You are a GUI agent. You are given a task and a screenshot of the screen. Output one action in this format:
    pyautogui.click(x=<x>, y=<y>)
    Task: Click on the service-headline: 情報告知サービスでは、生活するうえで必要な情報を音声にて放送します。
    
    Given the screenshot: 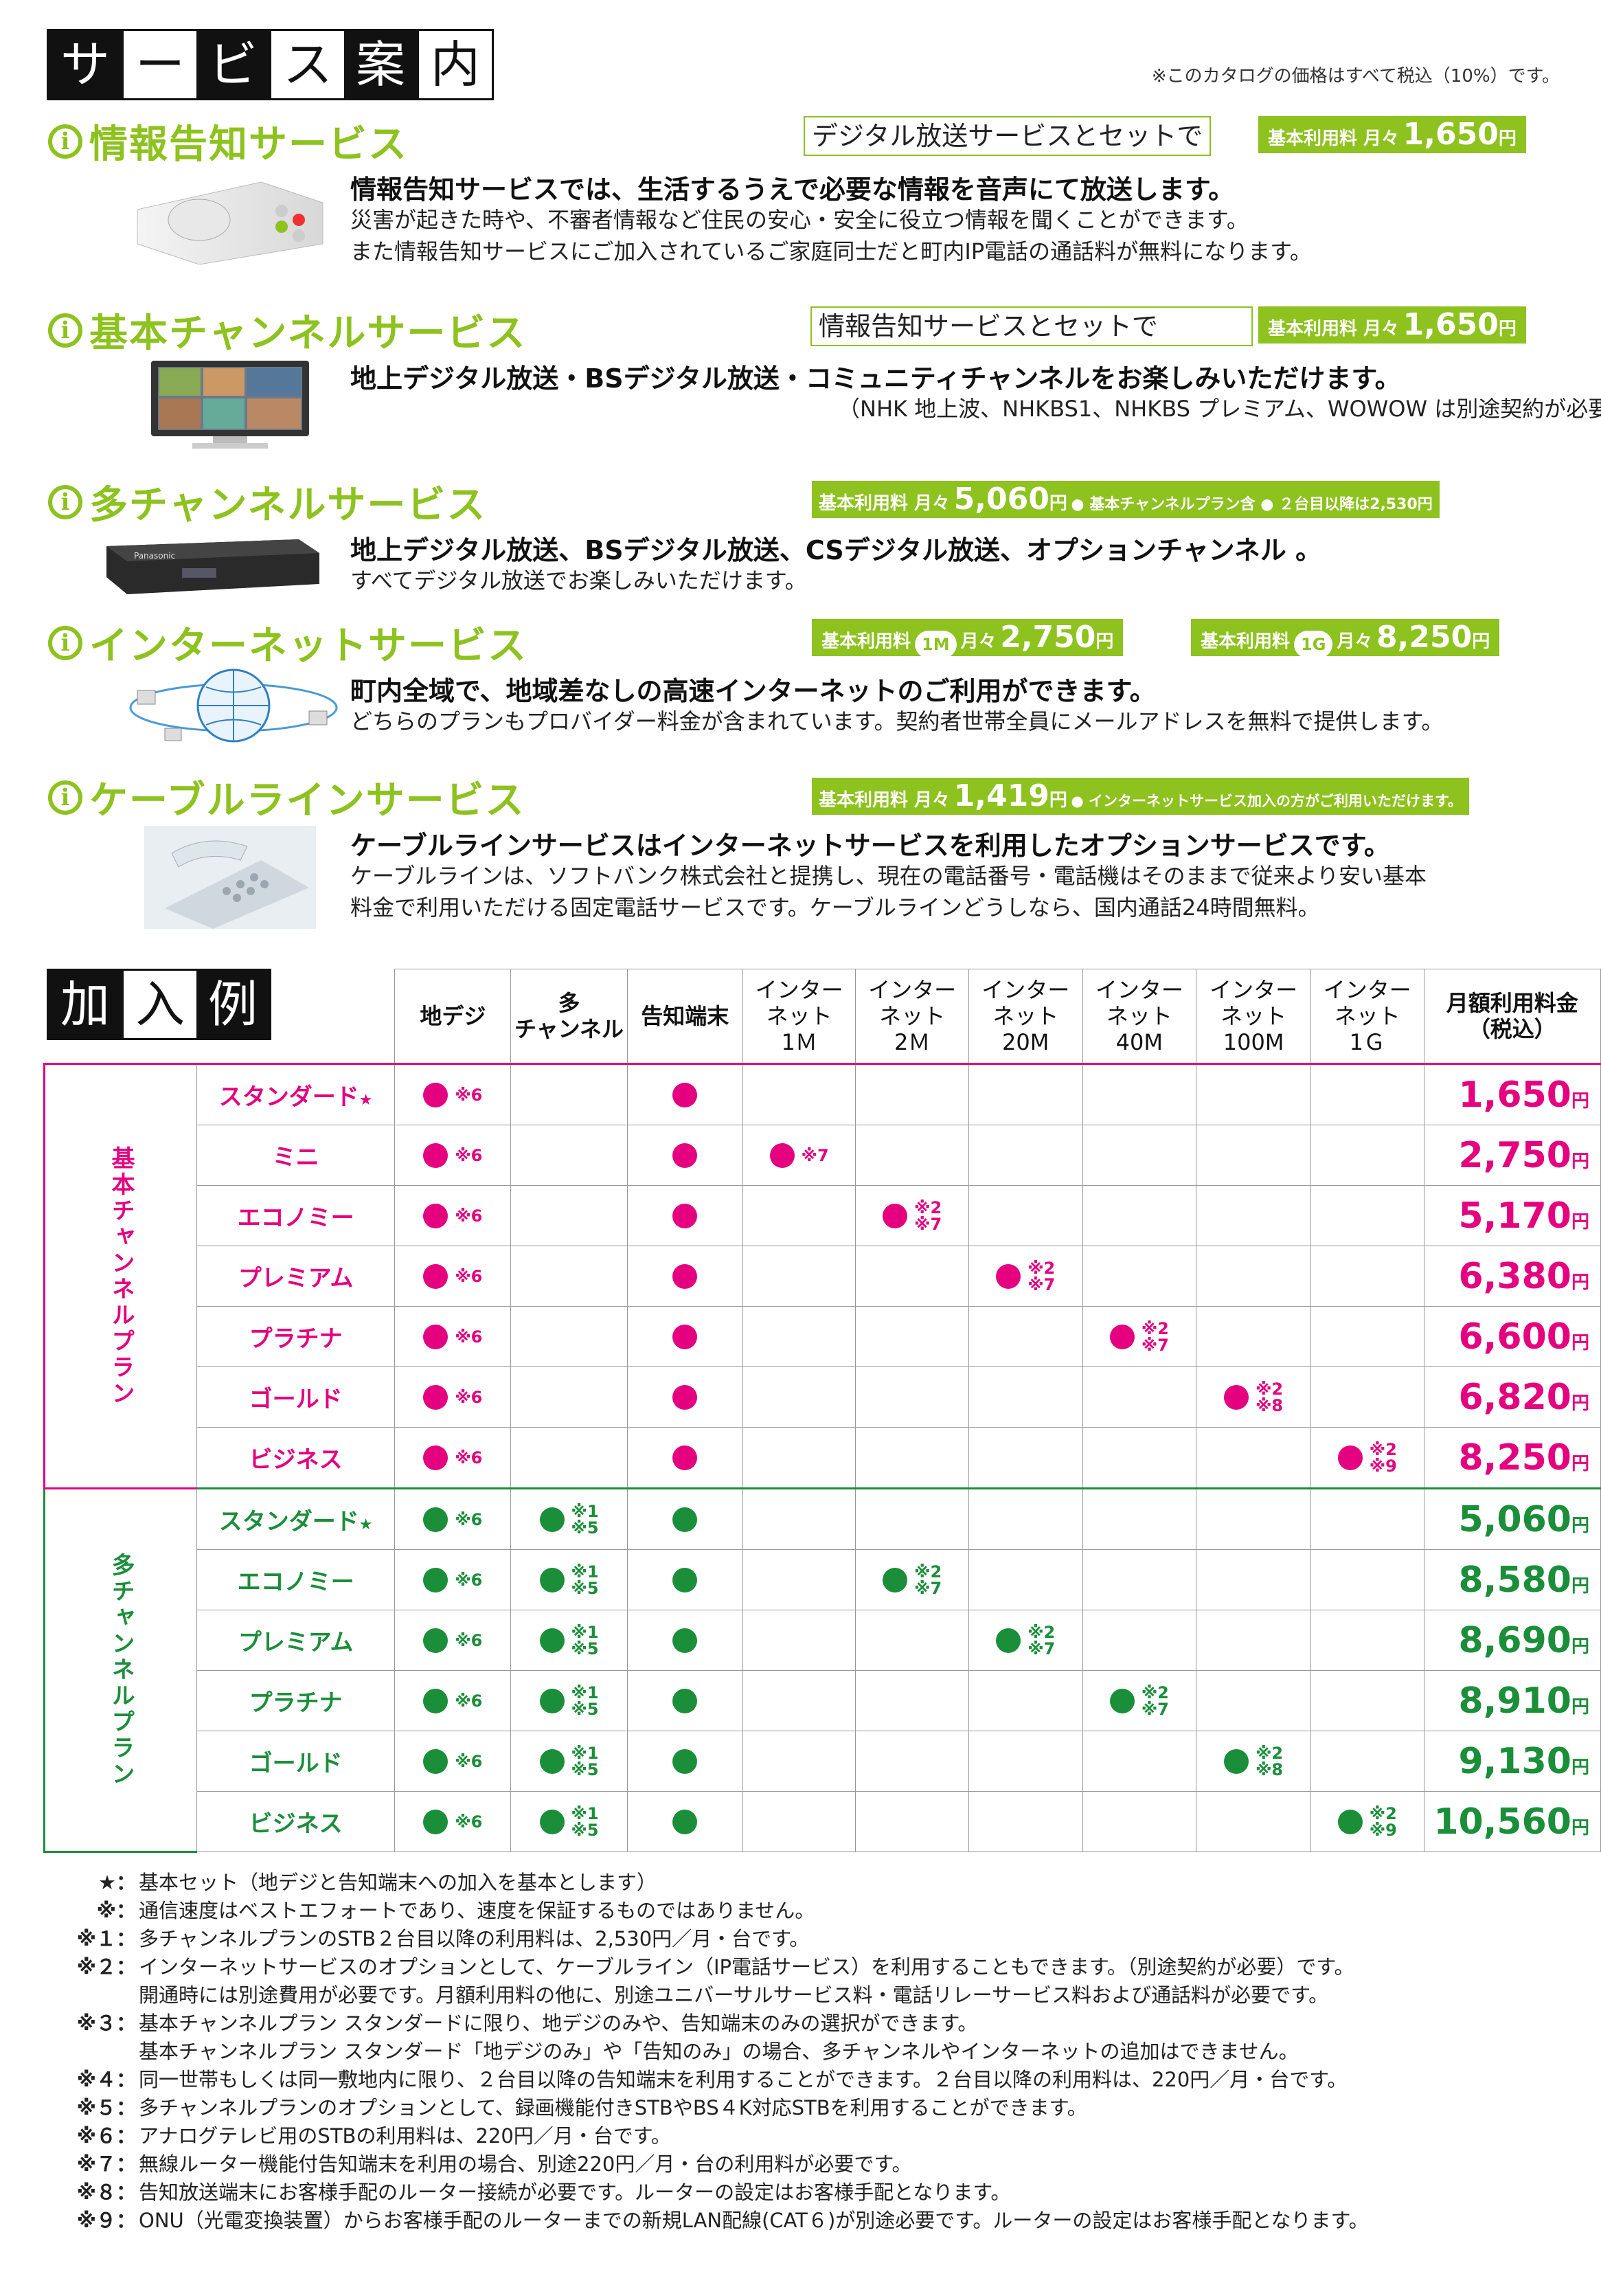 What is the action you would take?
    pyautogui.click(x=792, y=190)
    